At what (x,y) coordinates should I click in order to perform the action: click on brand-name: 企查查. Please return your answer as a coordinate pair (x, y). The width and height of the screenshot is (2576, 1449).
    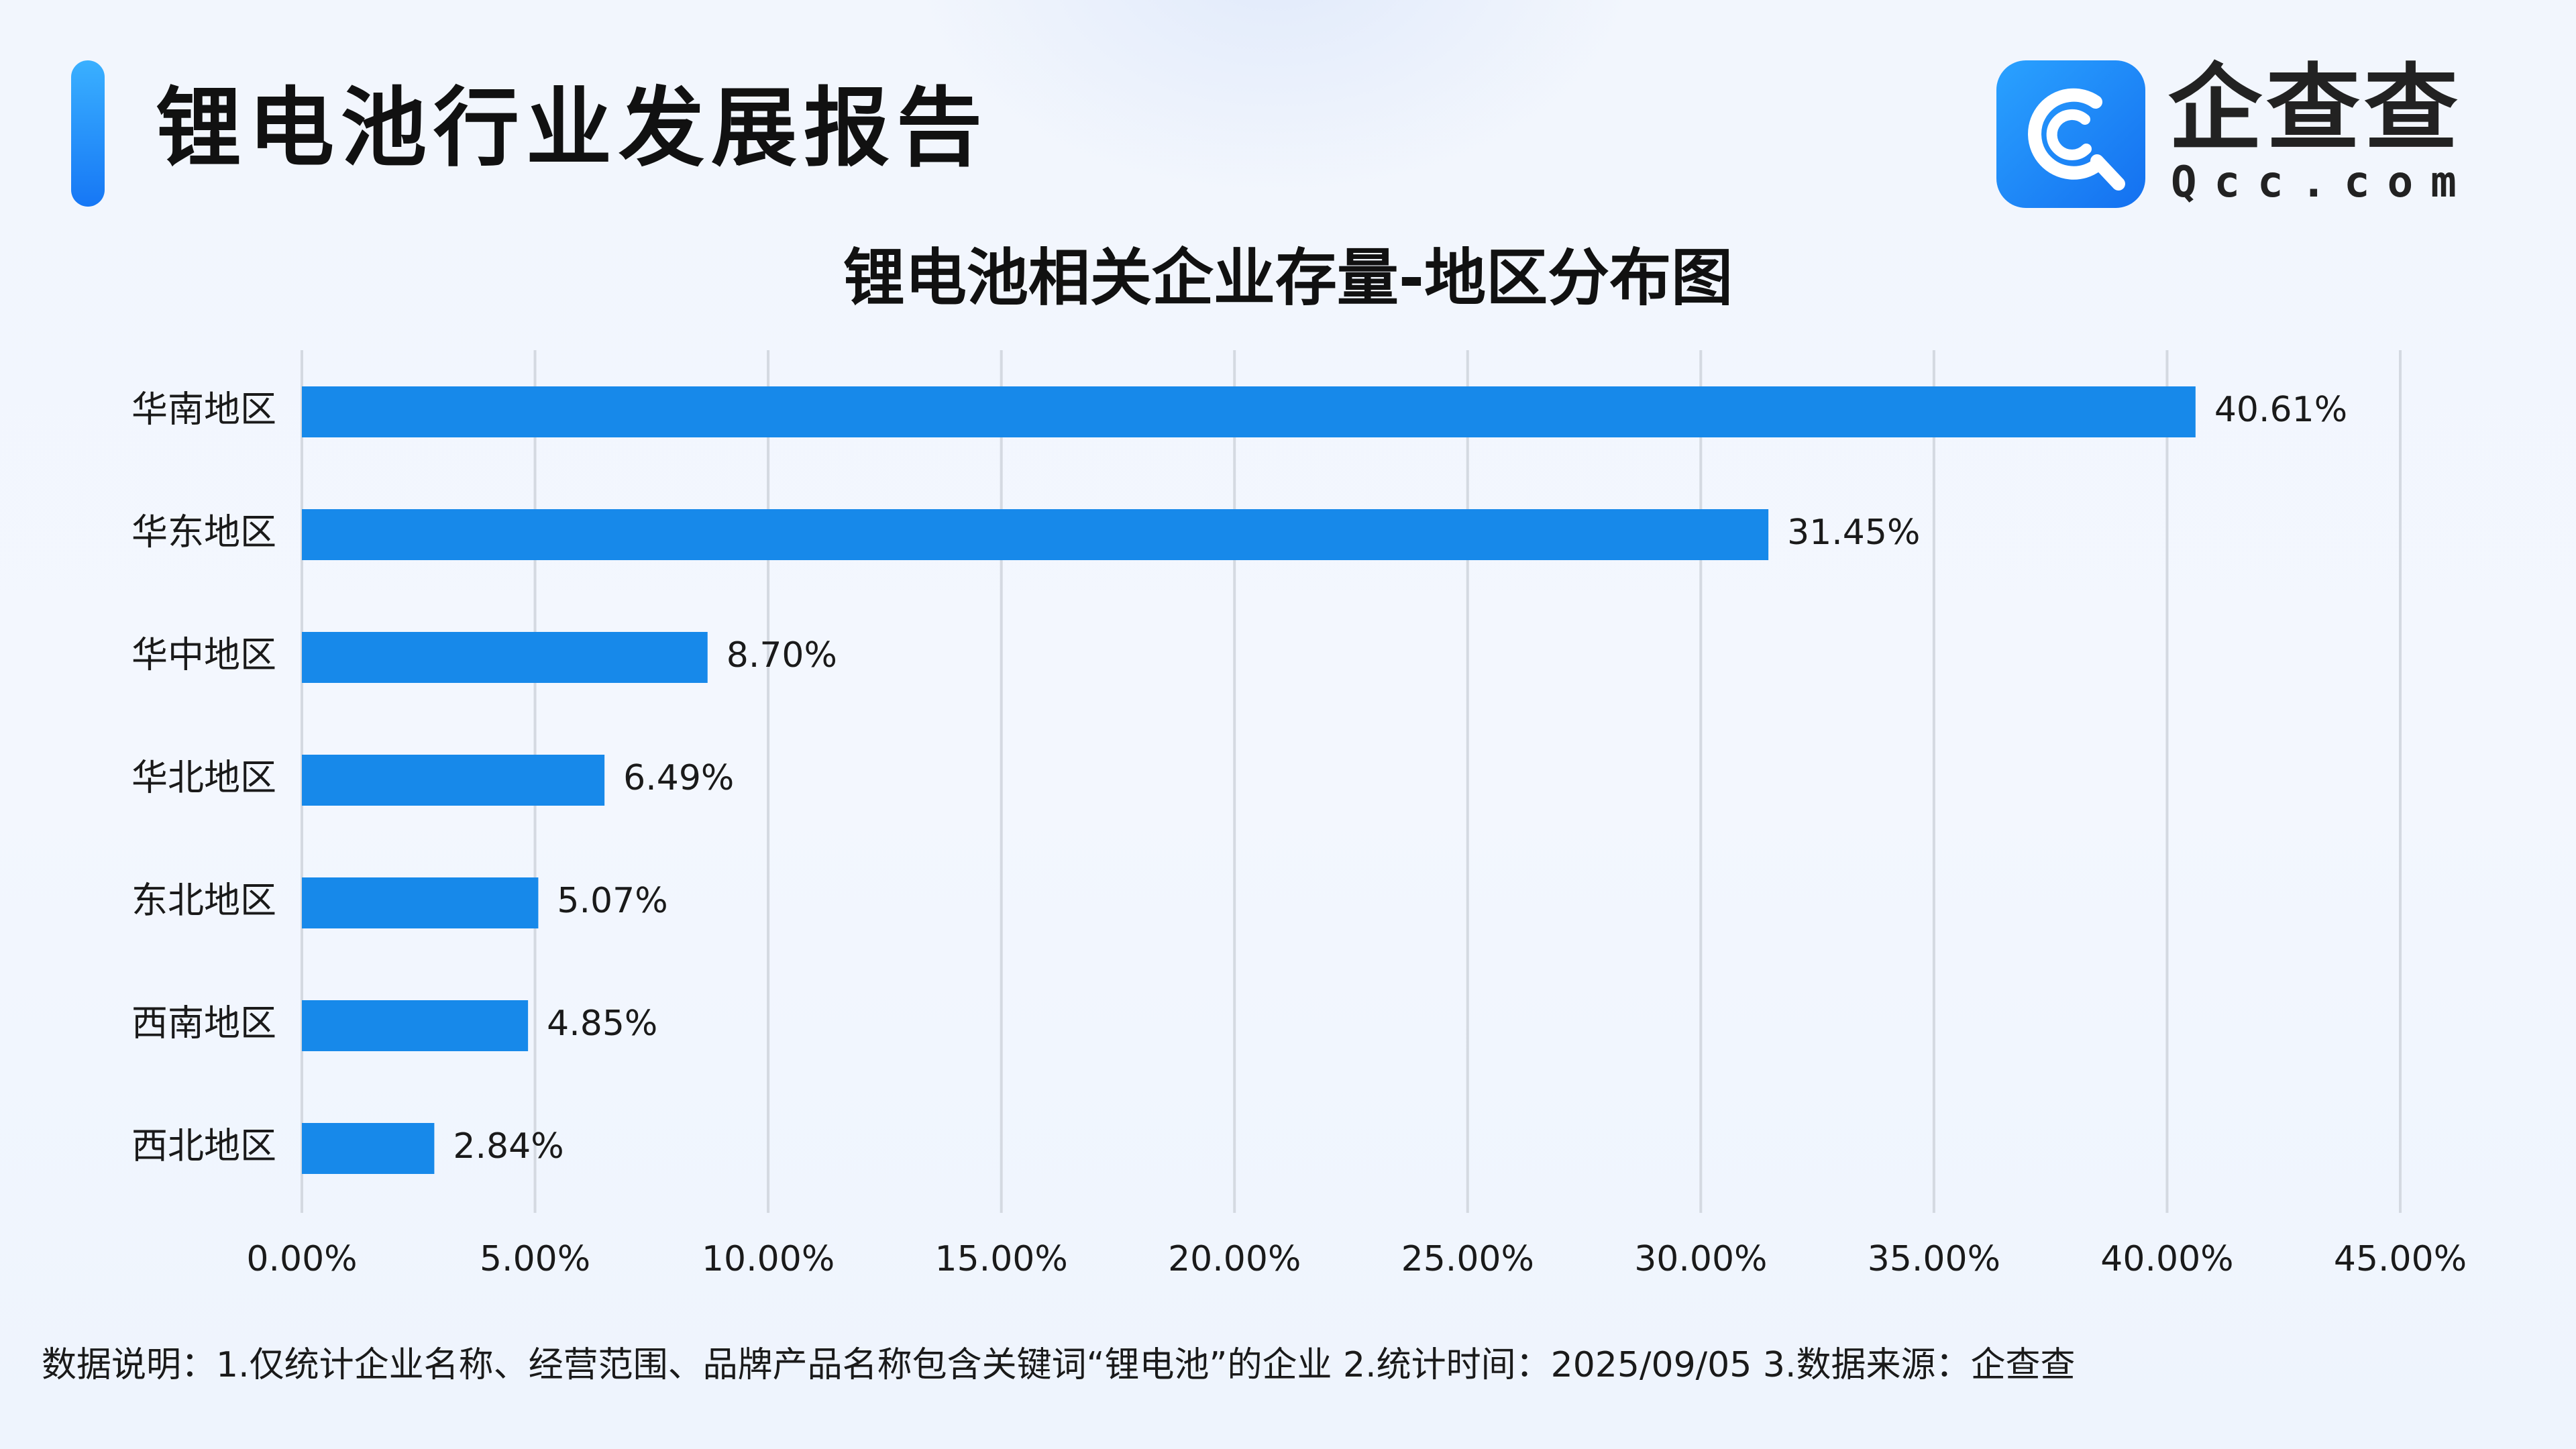
    Looking at the image, I should click on (2315, 109).